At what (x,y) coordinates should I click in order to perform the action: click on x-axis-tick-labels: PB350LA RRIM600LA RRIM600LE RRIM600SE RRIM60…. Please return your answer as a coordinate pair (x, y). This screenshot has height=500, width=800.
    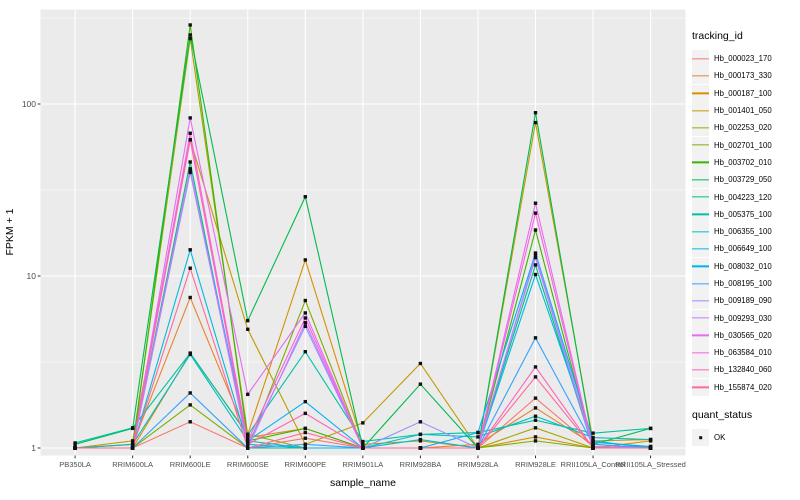
    Looking at the image, I should click on (400, 467).